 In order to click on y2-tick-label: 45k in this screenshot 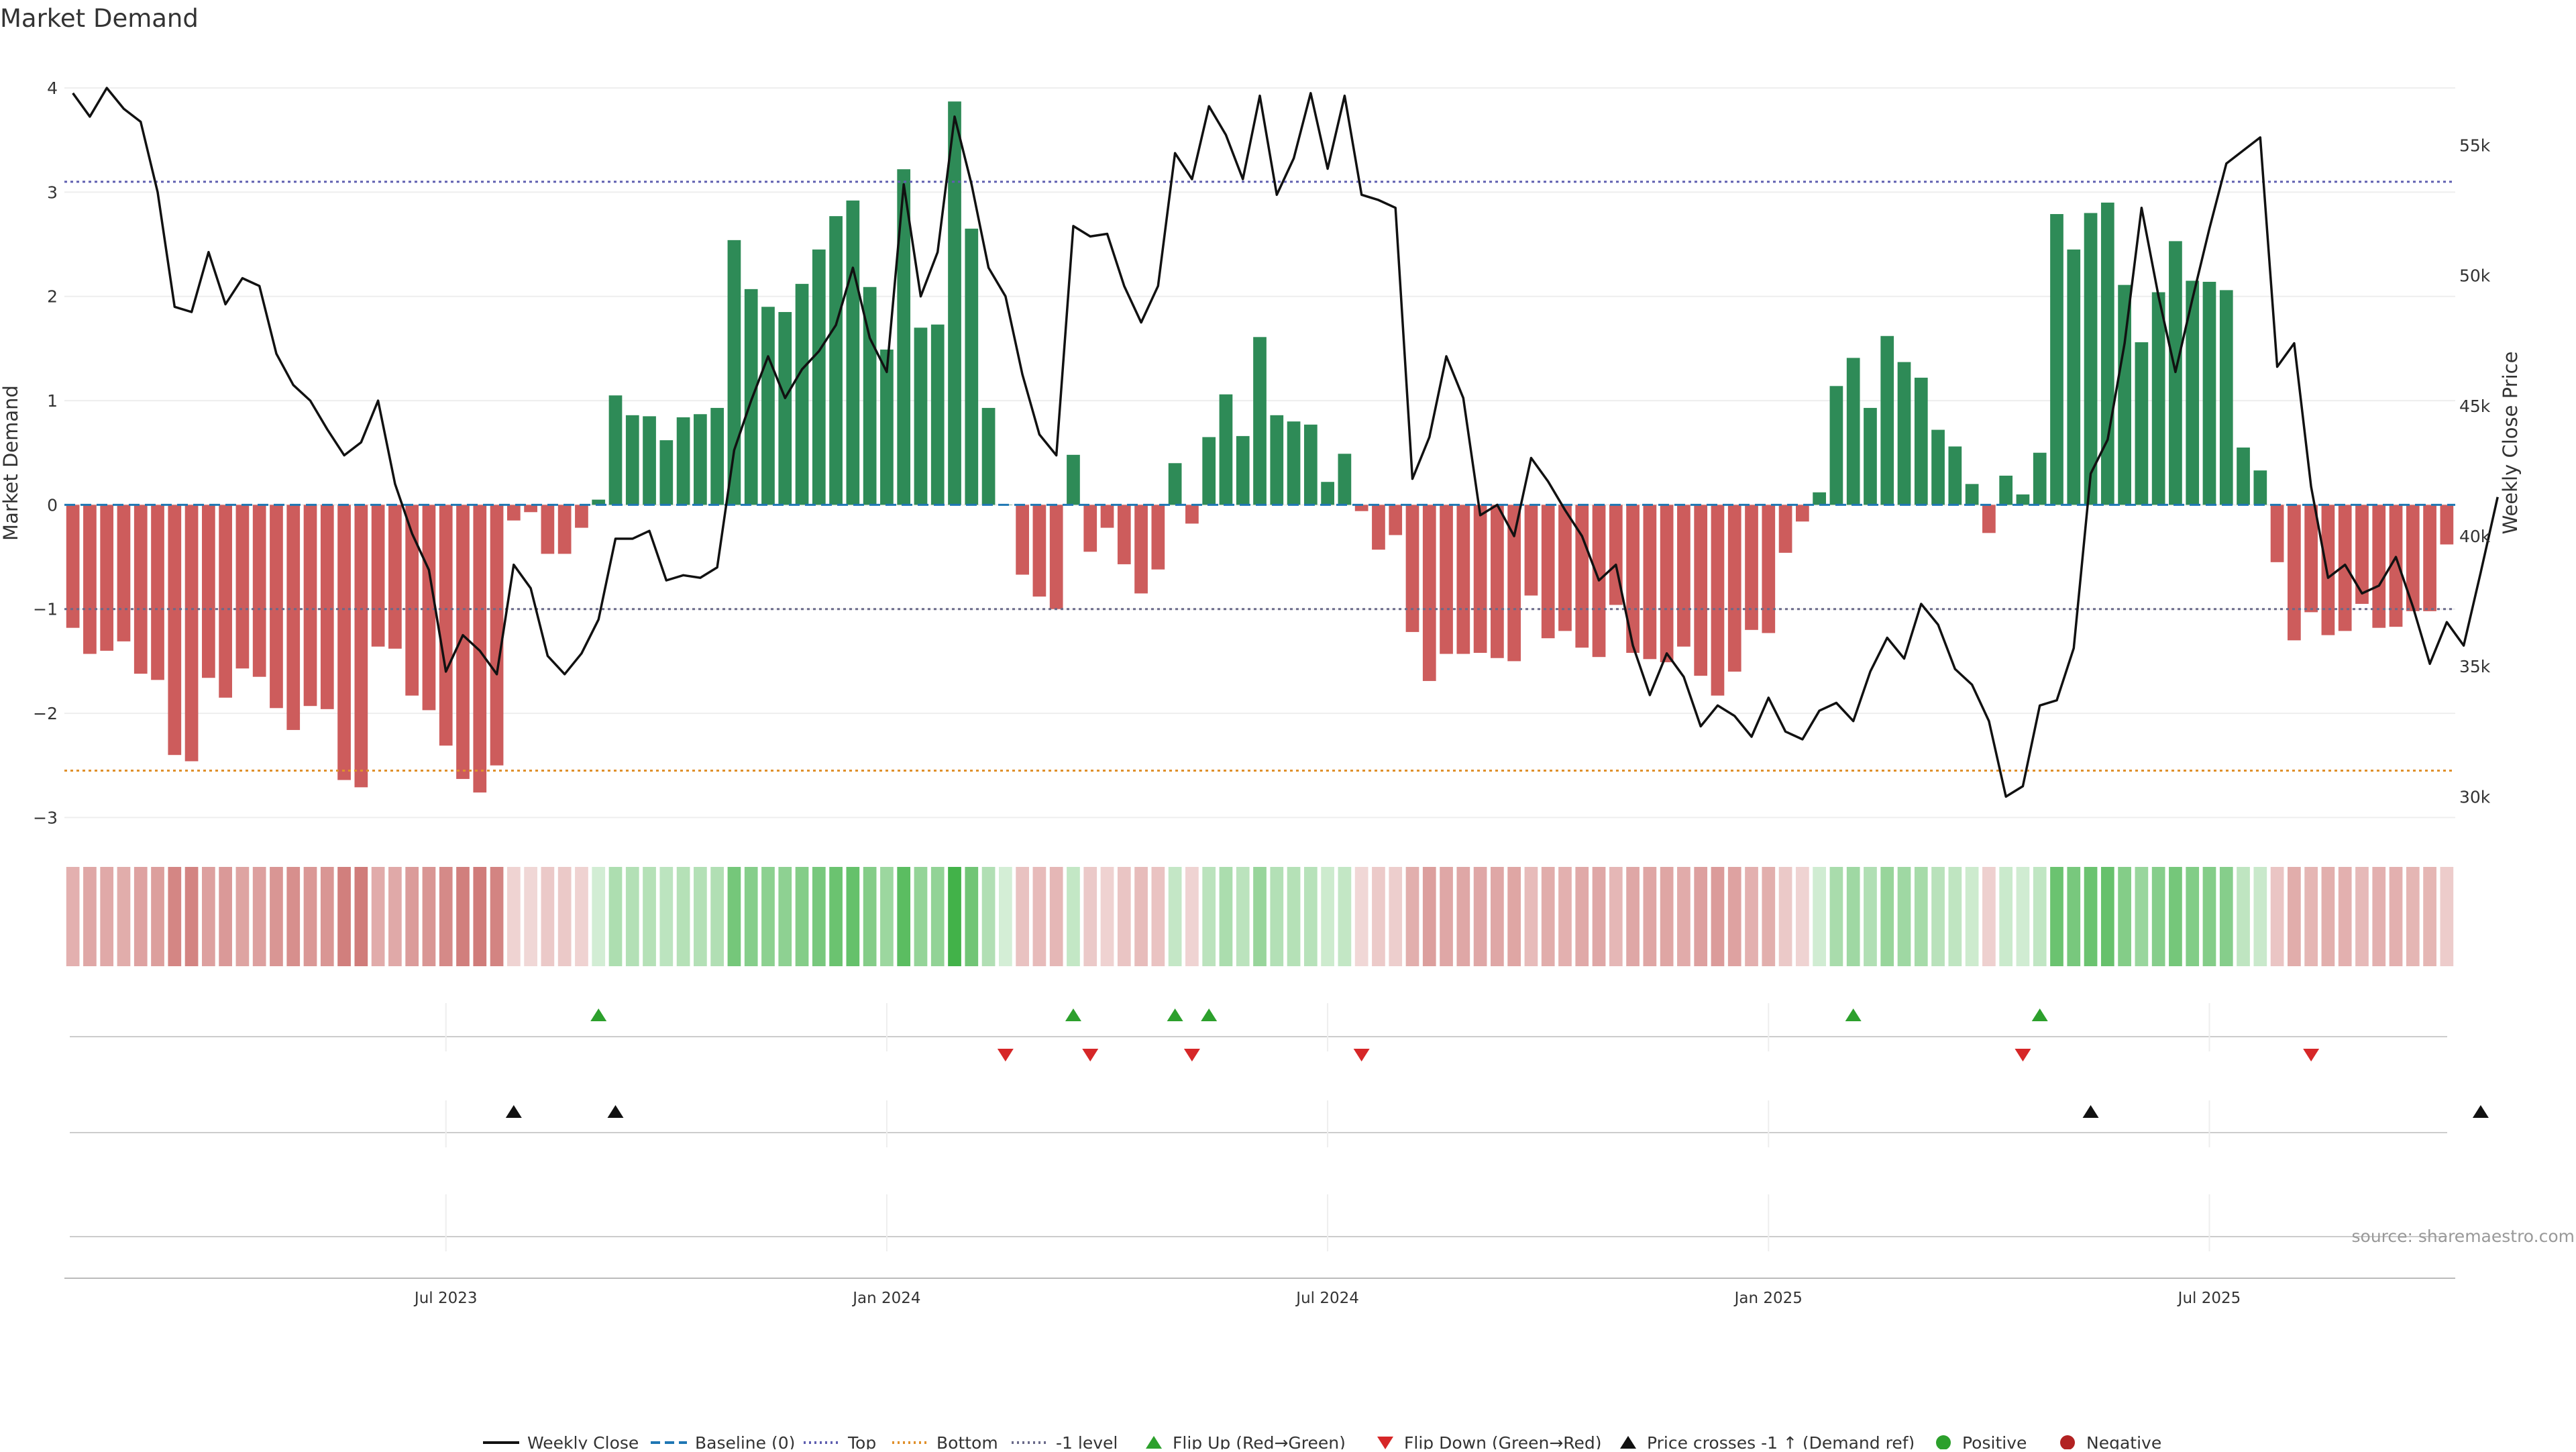, I will do `click(2475, 407)`.